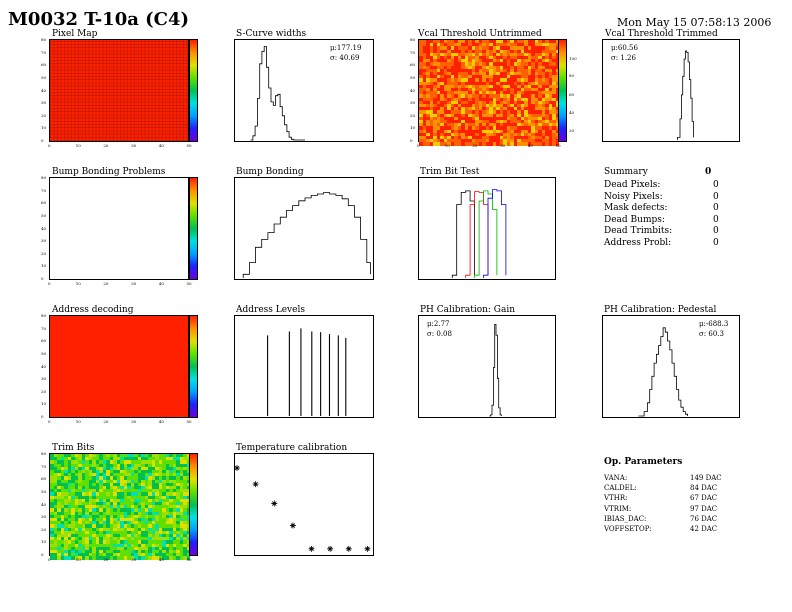 This screenshot has height=612, width=792. Describe the element at coordinates (270, 310) in the screenshot. I see `address-levels-title: Address Levels` at that location.